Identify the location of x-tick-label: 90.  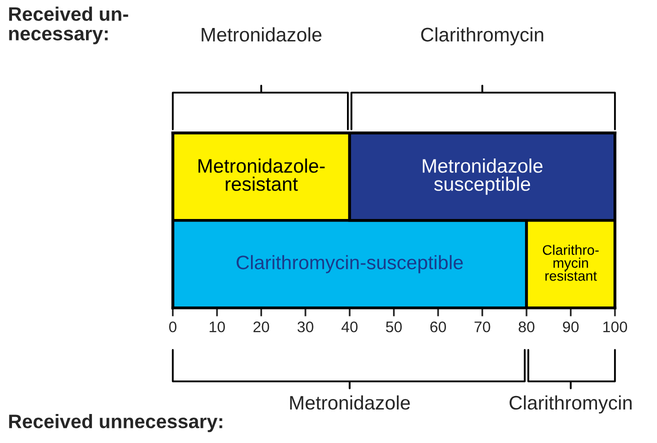
(570, 326).